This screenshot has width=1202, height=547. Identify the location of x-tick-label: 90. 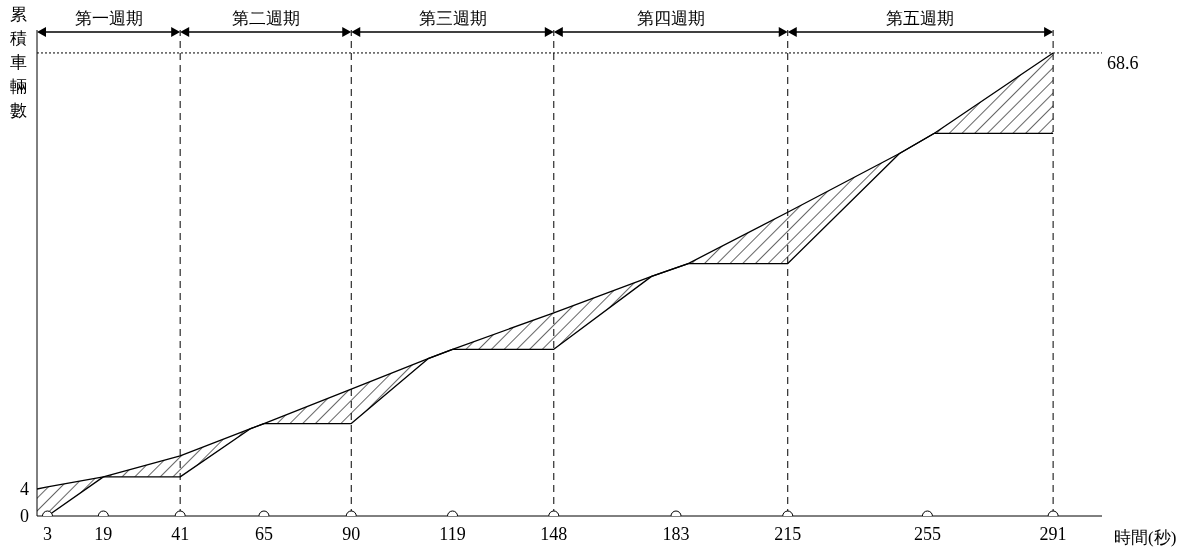
(351, 534).